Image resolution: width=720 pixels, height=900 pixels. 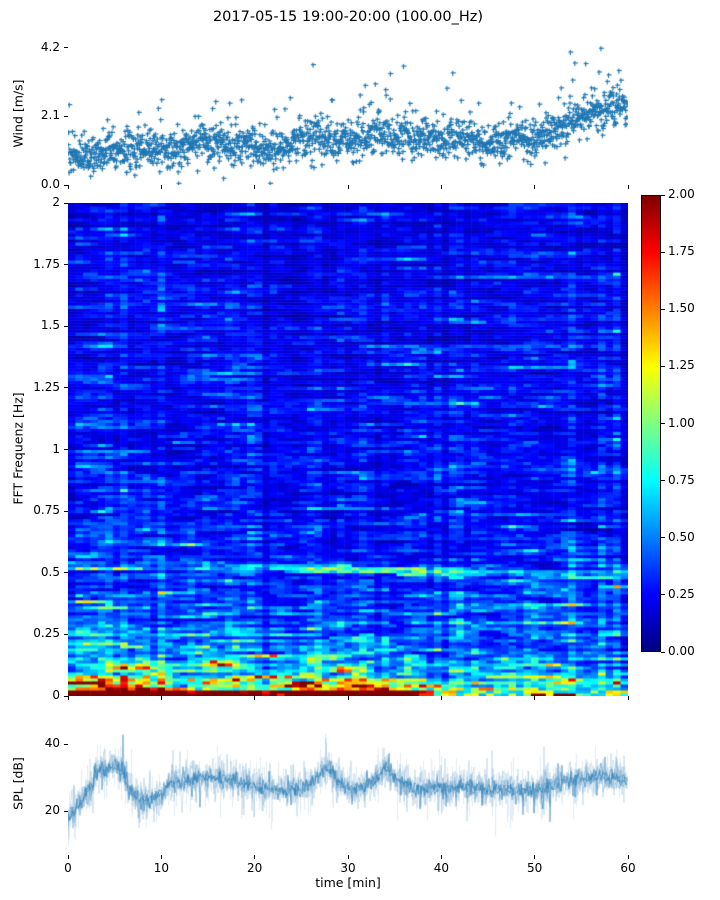 What do you see at coordinates (52, 743) in the screenshot?
I see `spl-y-tick-label: 40` at bounding box center [52, 743].